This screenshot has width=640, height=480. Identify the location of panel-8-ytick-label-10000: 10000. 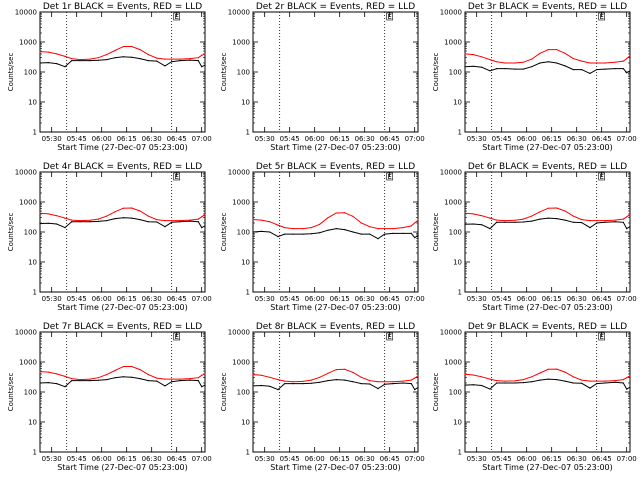
(239, 333).